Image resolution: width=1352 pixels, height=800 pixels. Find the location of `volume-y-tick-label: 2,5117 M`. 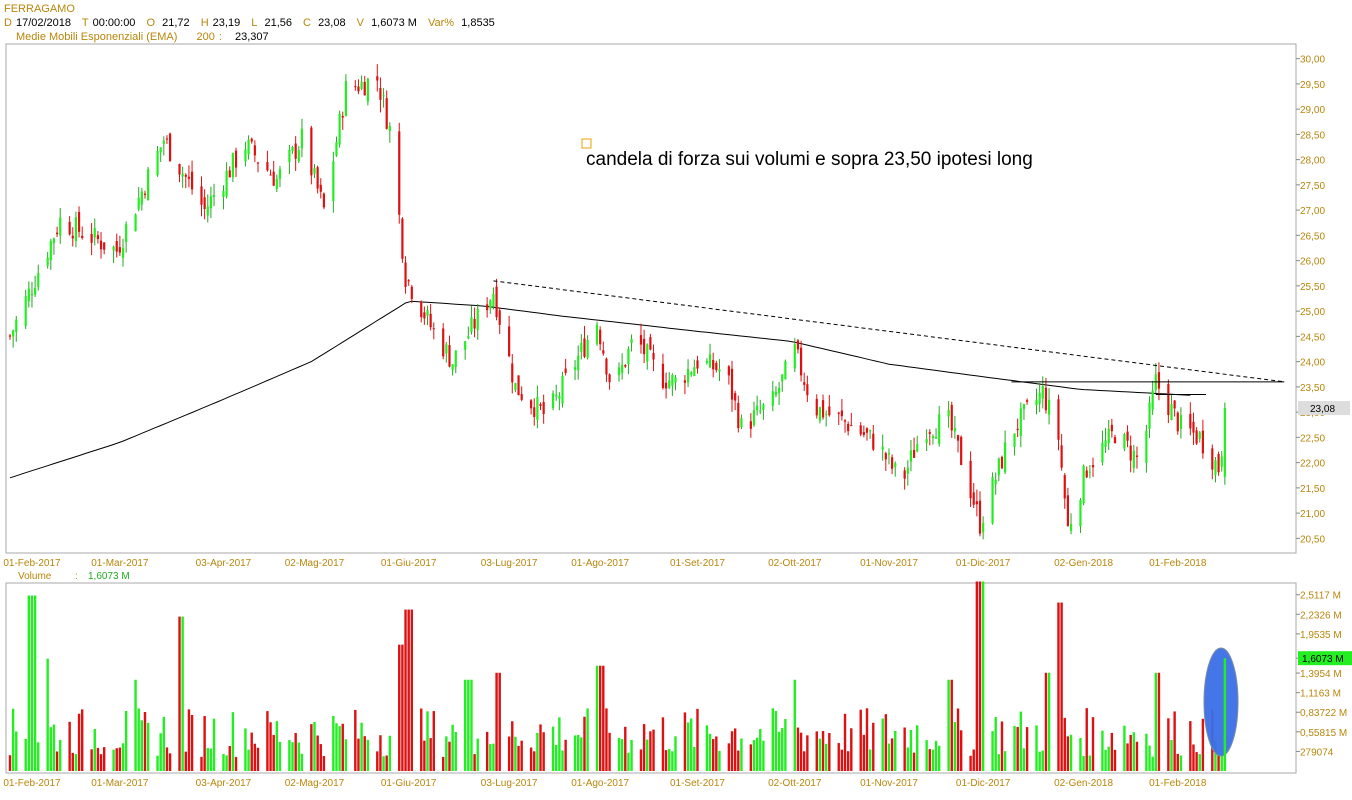

volume-y-tick-label: 2,5117 M is located at coordinates (1320, 596).